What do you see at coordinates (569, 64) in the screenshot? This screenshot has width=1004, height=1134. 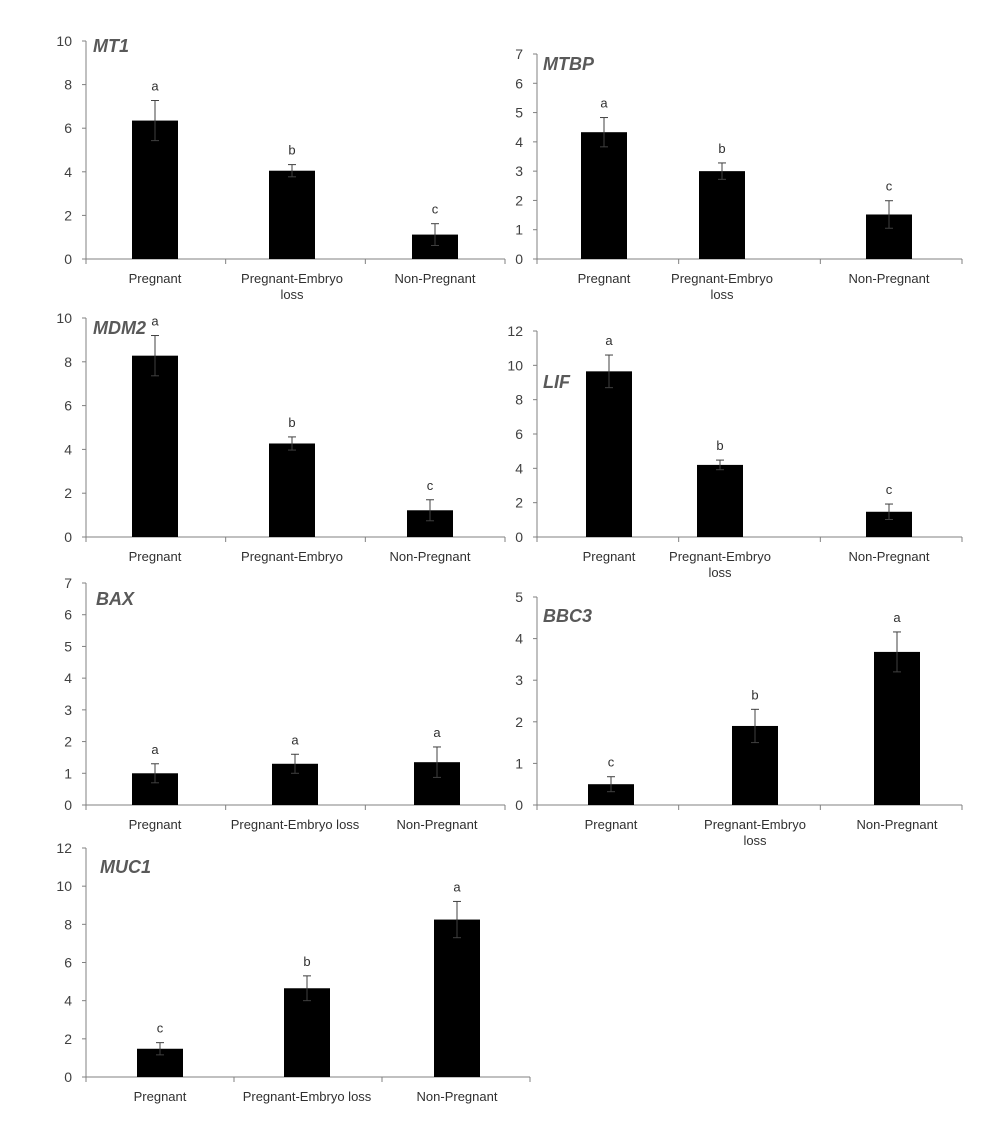 I see `chart-title: MTBP` at bounding box center [569, 64].